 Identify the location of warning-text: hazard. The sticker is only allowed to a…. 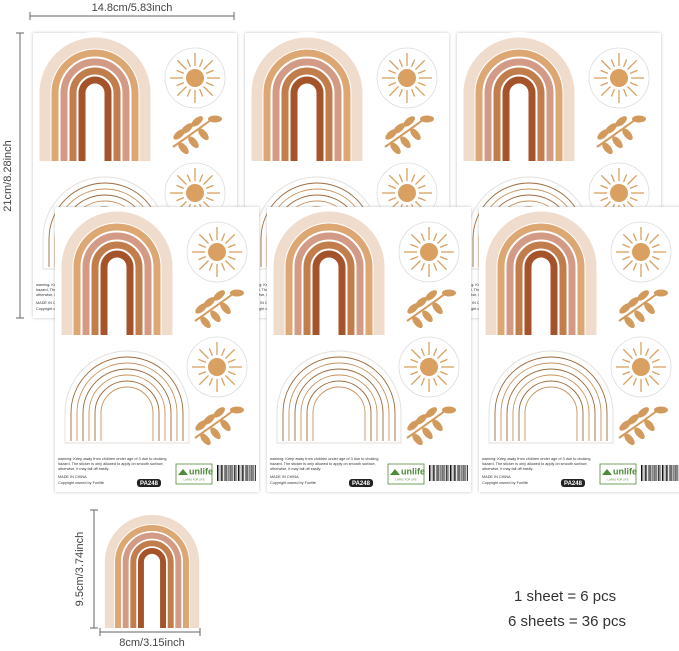
(323, 464).